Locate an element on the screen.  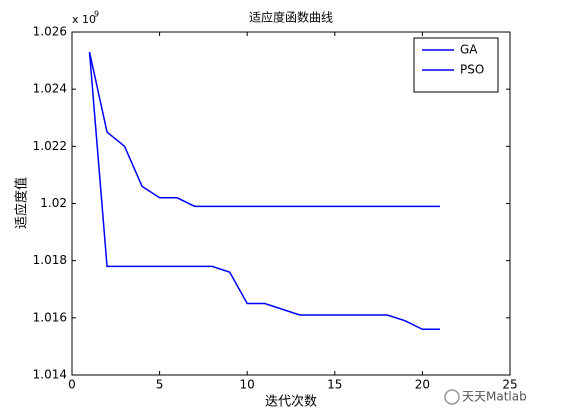
watermark-icon is located at coordinates (452, 397).